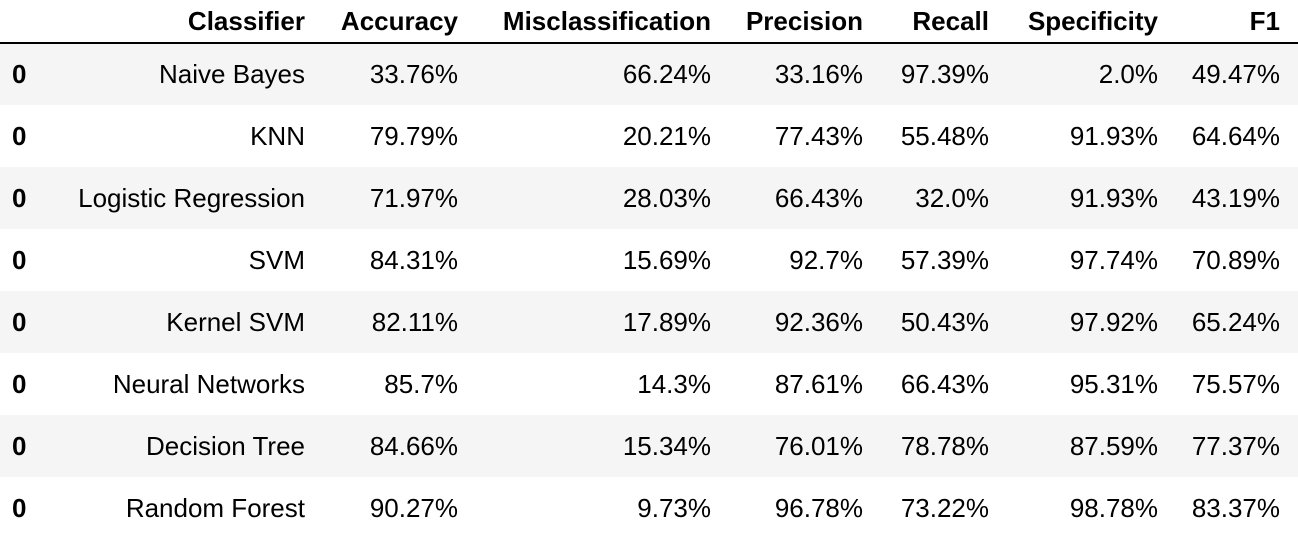 This screenshot has width=1298, height=539. I want to click on precision-cell: 92.7%, so click(826, 259).